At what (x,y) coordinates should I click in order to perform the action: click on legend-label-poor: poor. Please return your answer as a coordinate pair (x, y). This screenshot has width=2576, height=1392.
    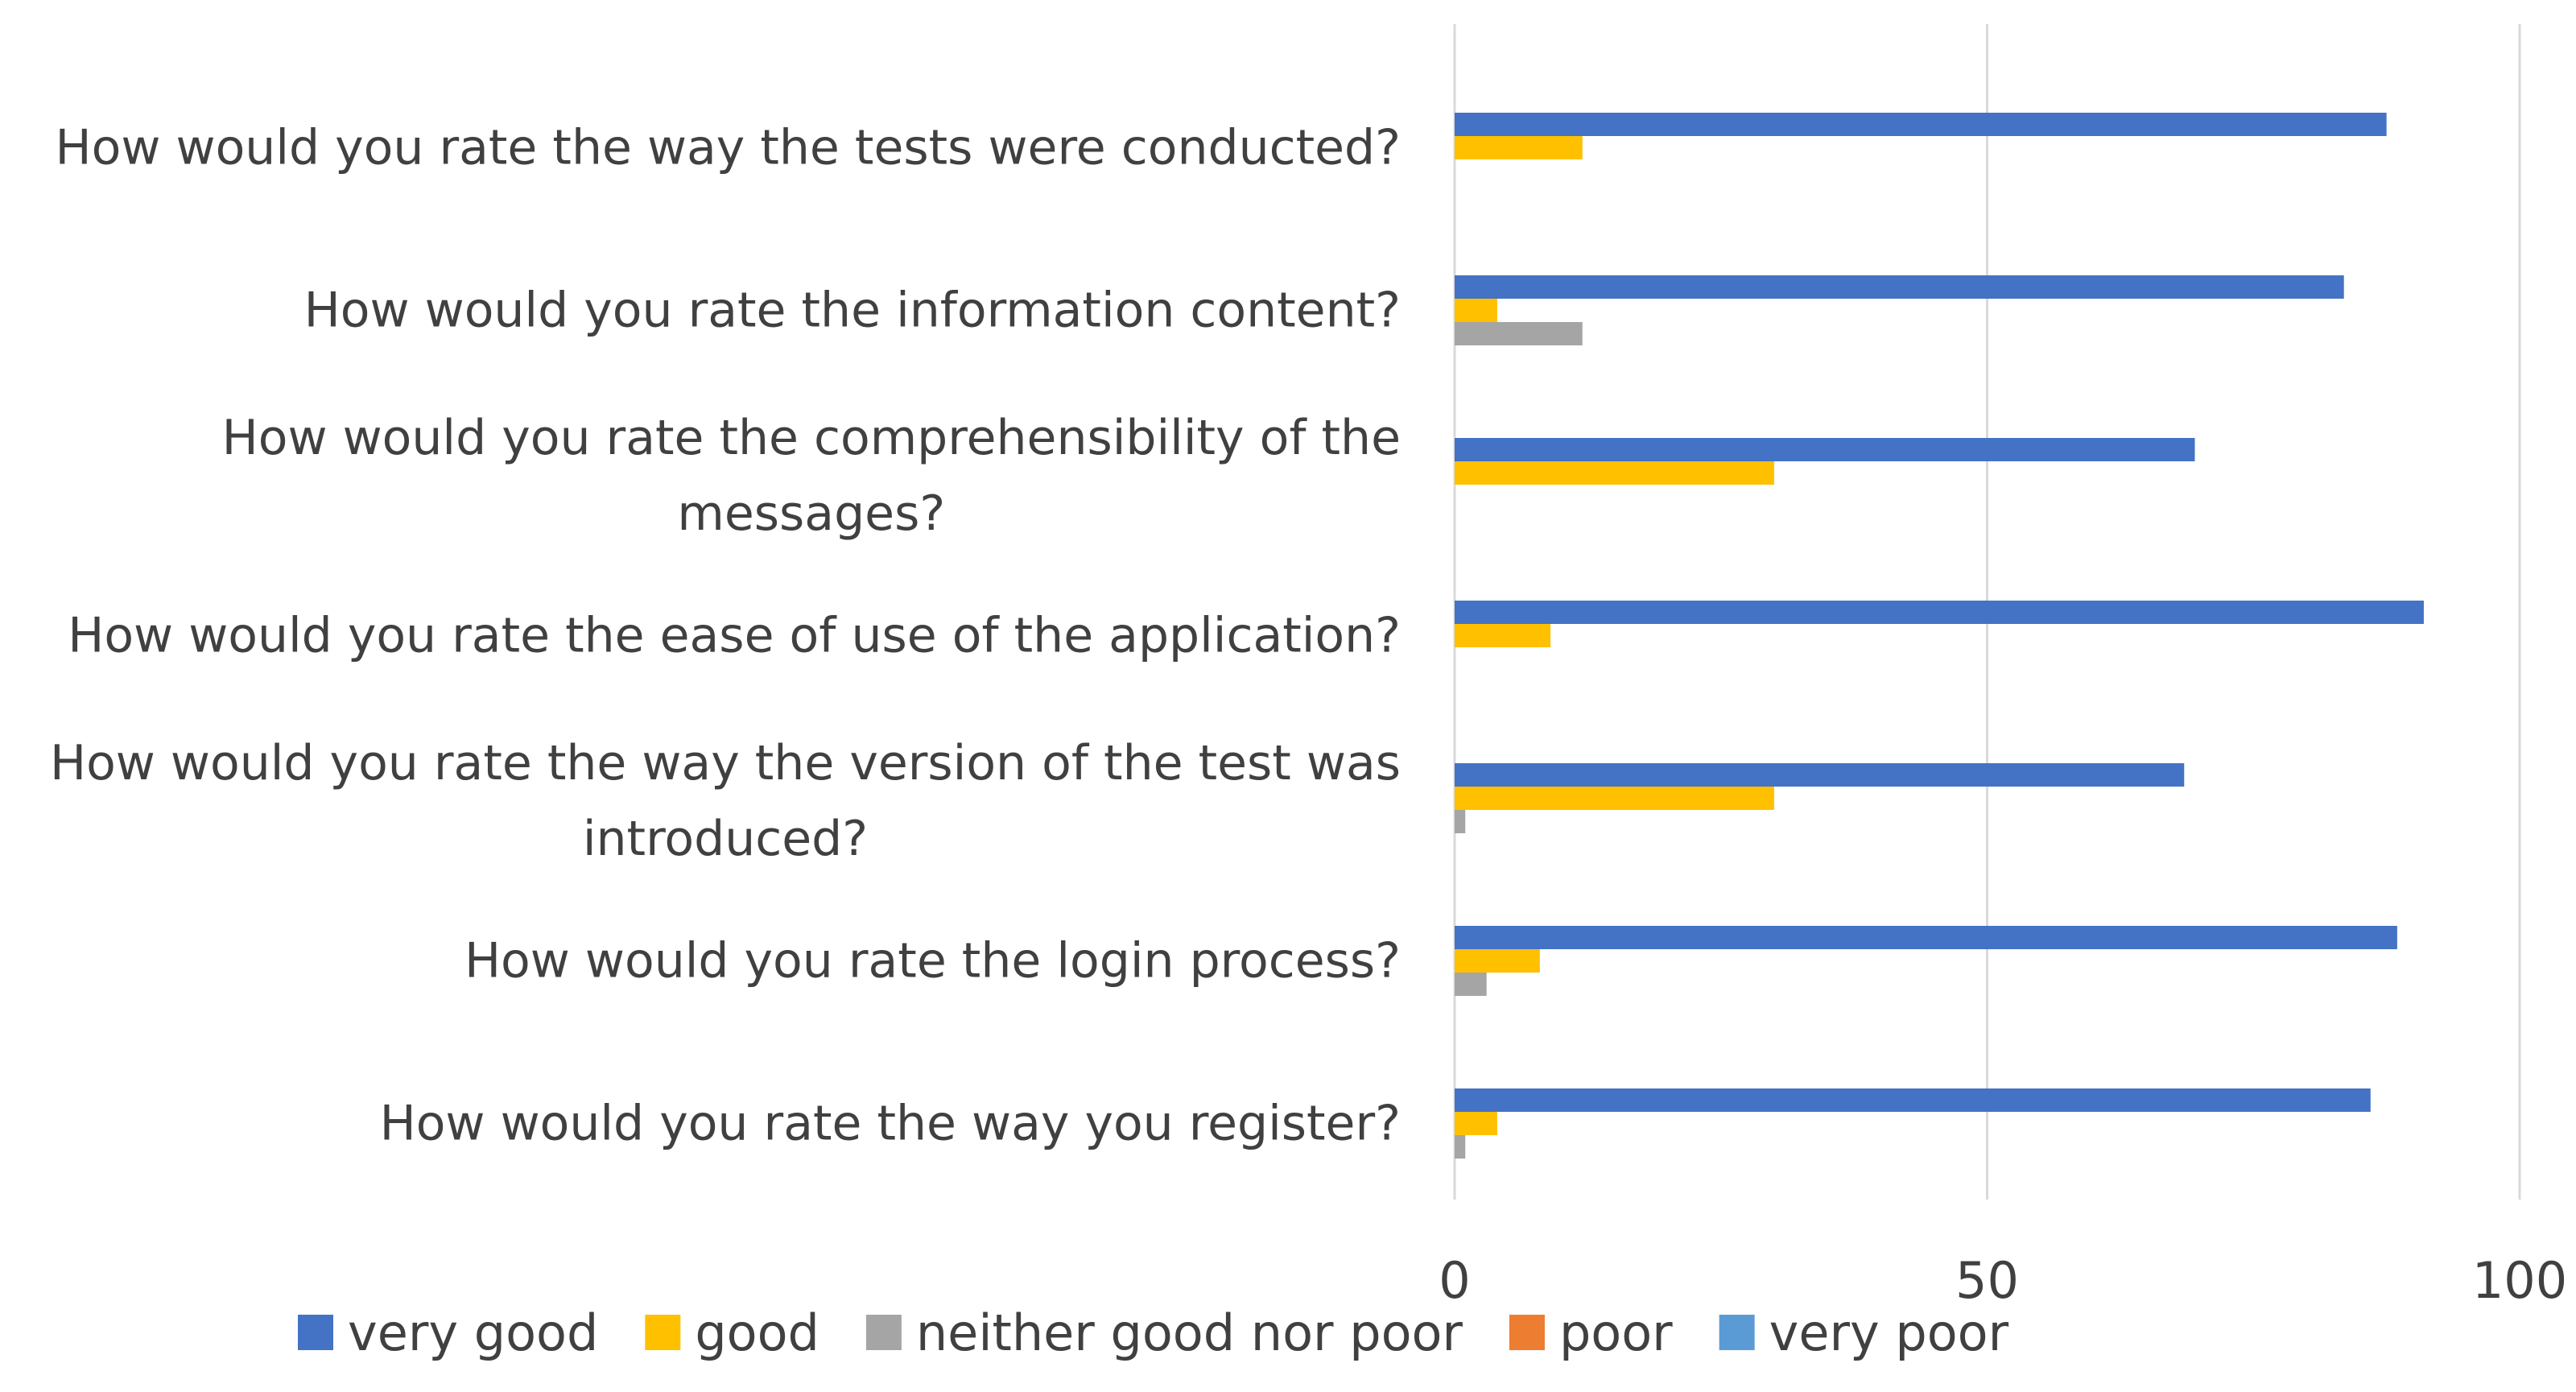
    Looking at the image, I should click on (1616, 1332).